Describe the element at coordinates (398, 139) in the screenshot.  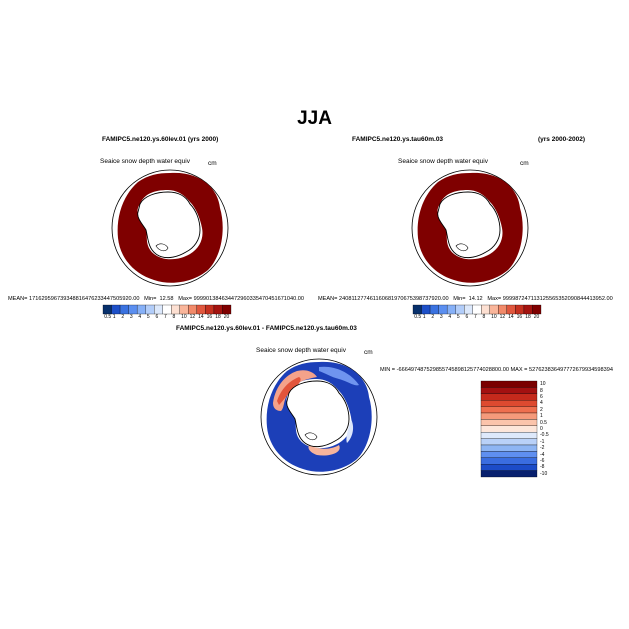
I see `panel2-title: FAMIPC5.ne120.ys.tau60m.03` at that location.